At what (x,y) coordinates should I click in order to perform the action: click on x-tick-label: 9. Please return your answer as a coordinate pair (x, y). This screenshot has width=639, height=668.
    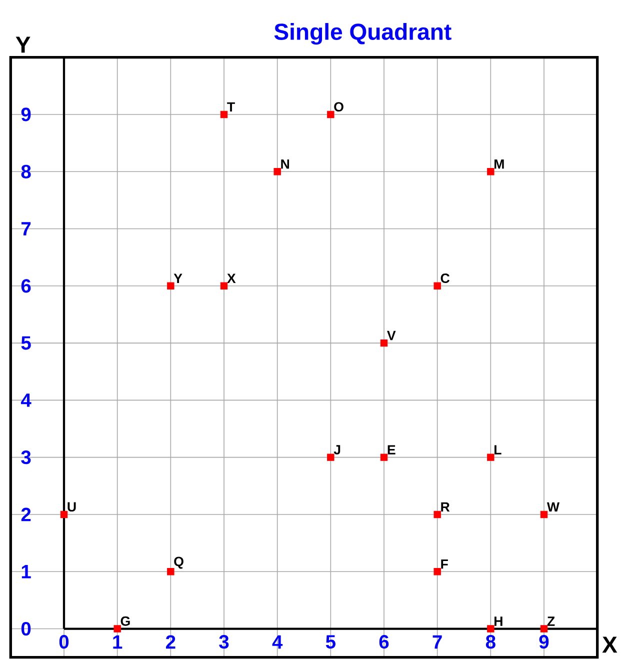
    Looking at the image, I should click on (544, 642).